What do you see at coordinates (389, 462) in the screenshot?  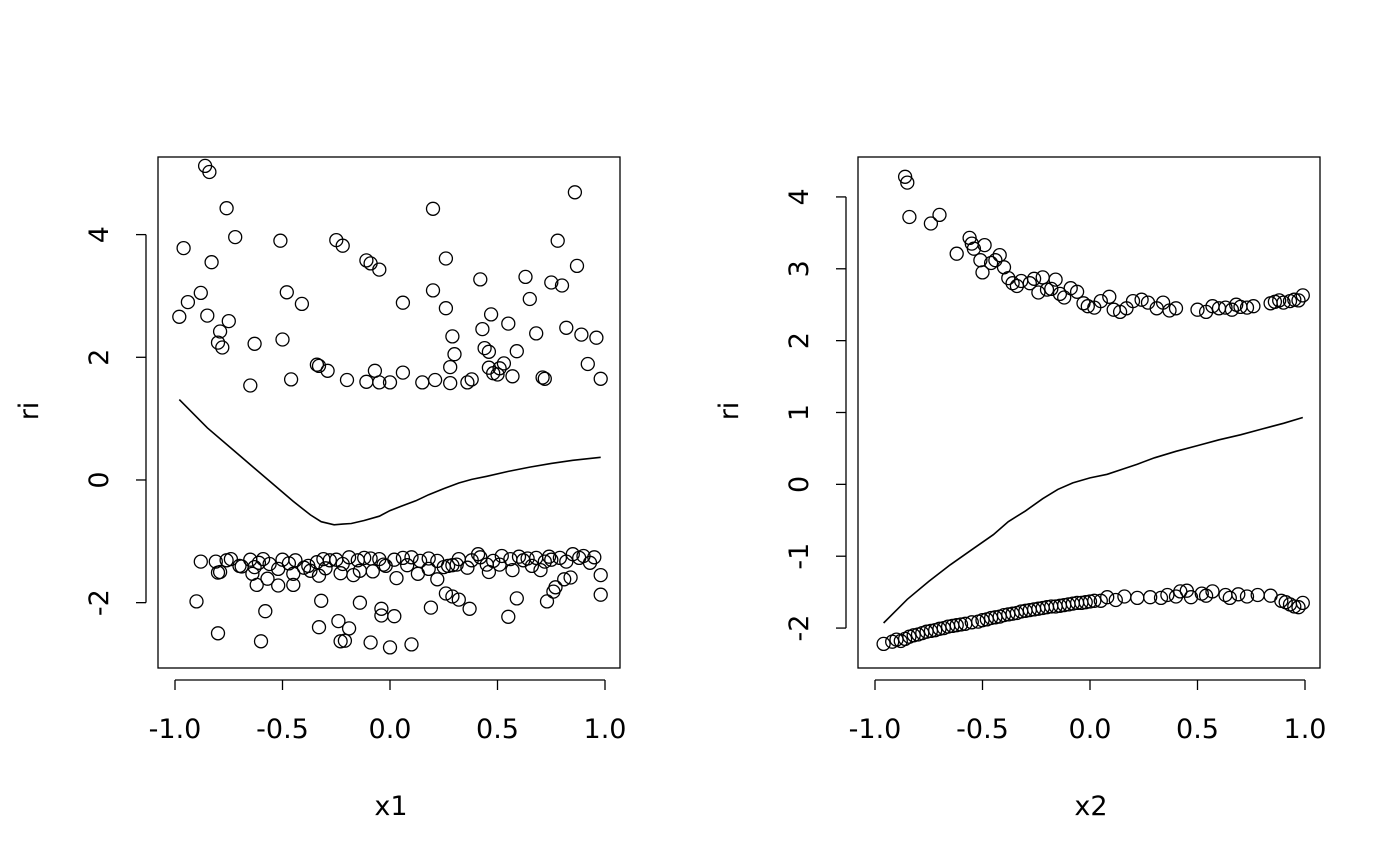 I see `panel-x1-smooth-line` at bounding box center [389, 462].